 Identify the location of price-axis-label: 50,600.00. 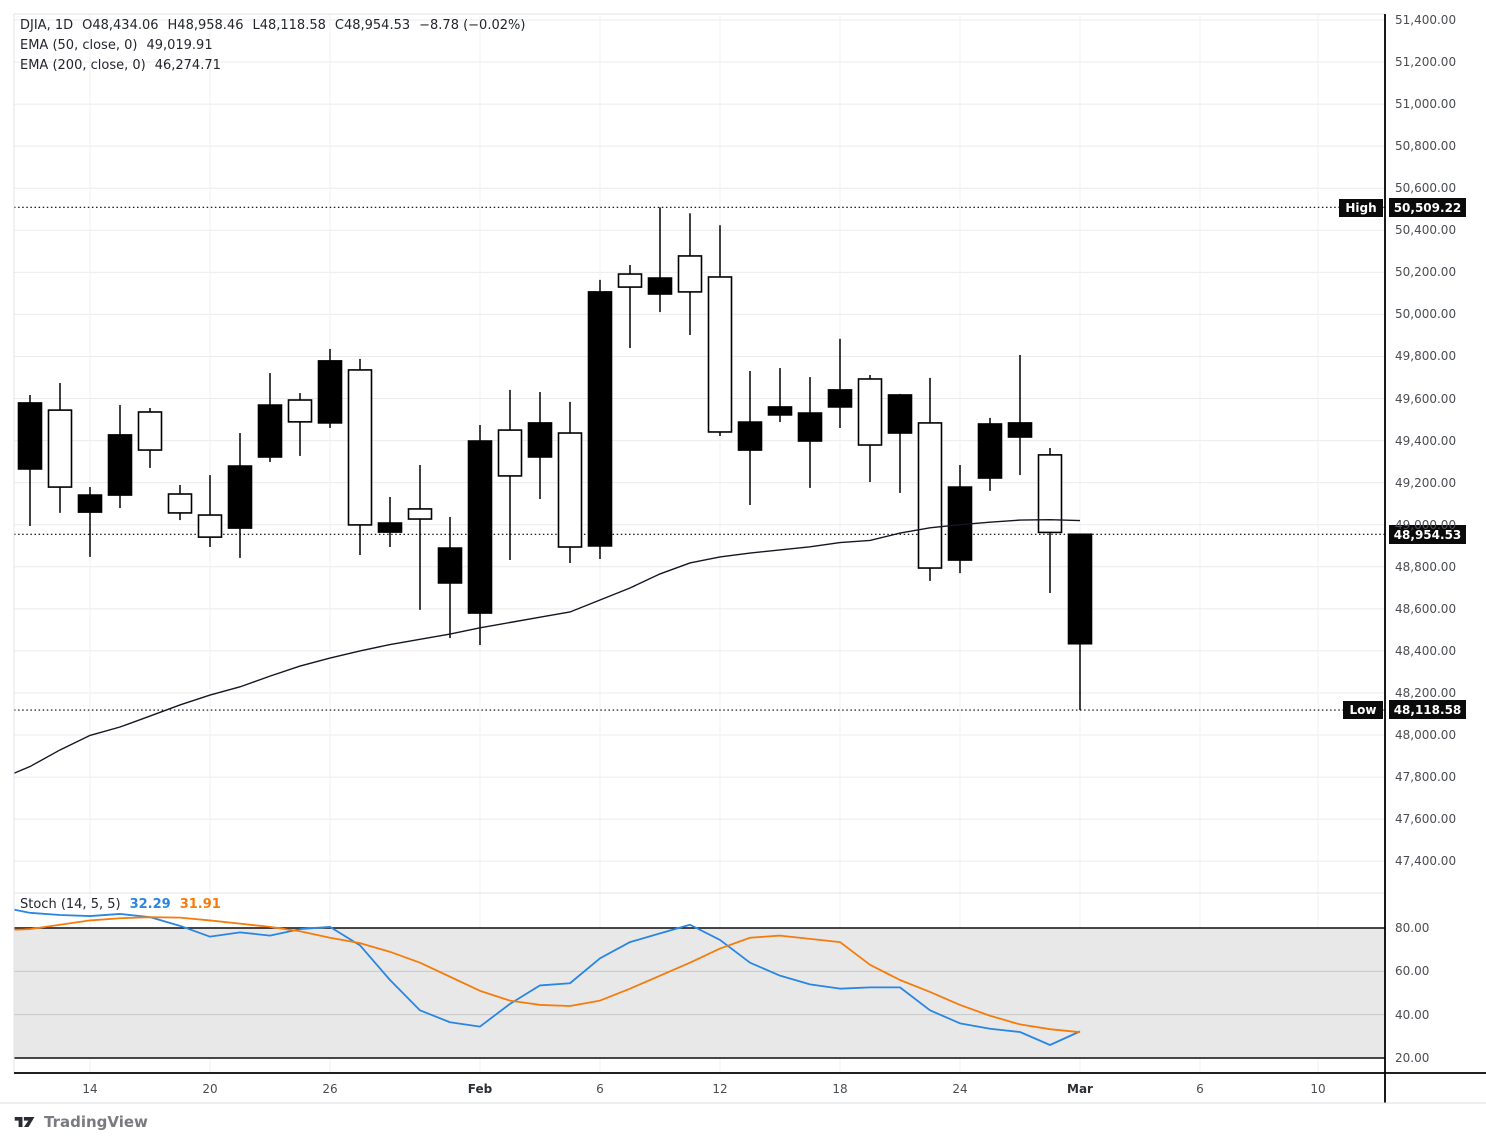
(1426, 188).